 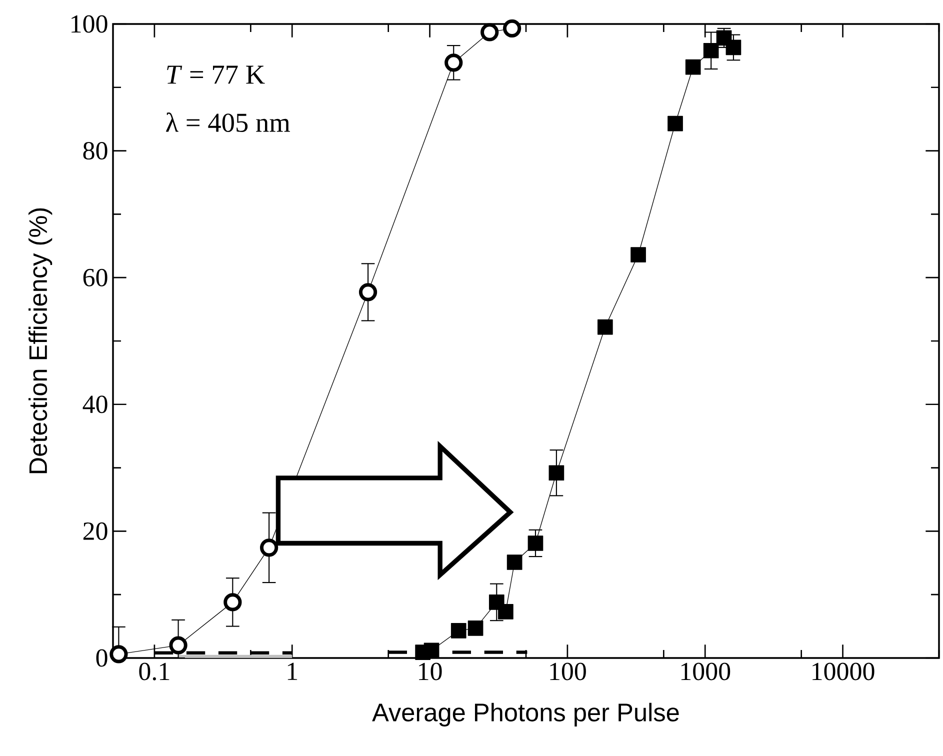 What do you see at coordinates (568, 671) in the screenshot?
I see `x-tick-label: 100` at bounding box center [568, 671].